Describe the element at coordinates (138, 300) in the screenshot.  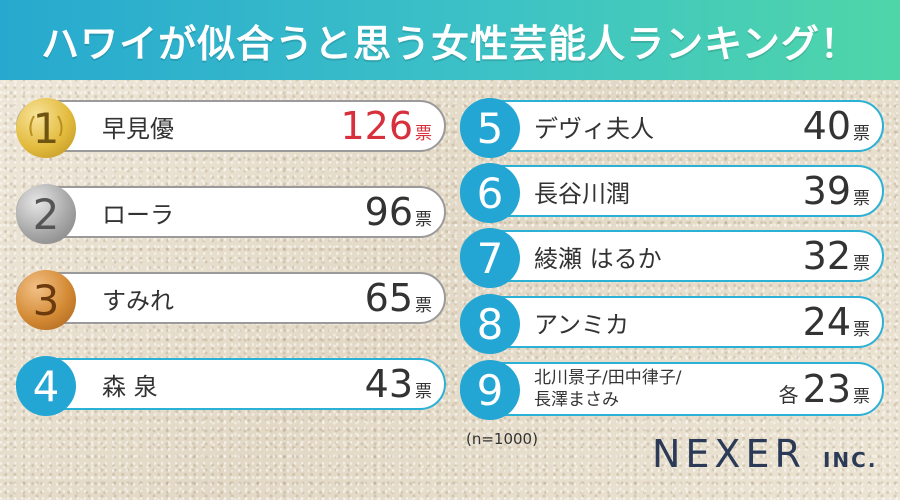
I see `ranking-name: すみれ` at that location.